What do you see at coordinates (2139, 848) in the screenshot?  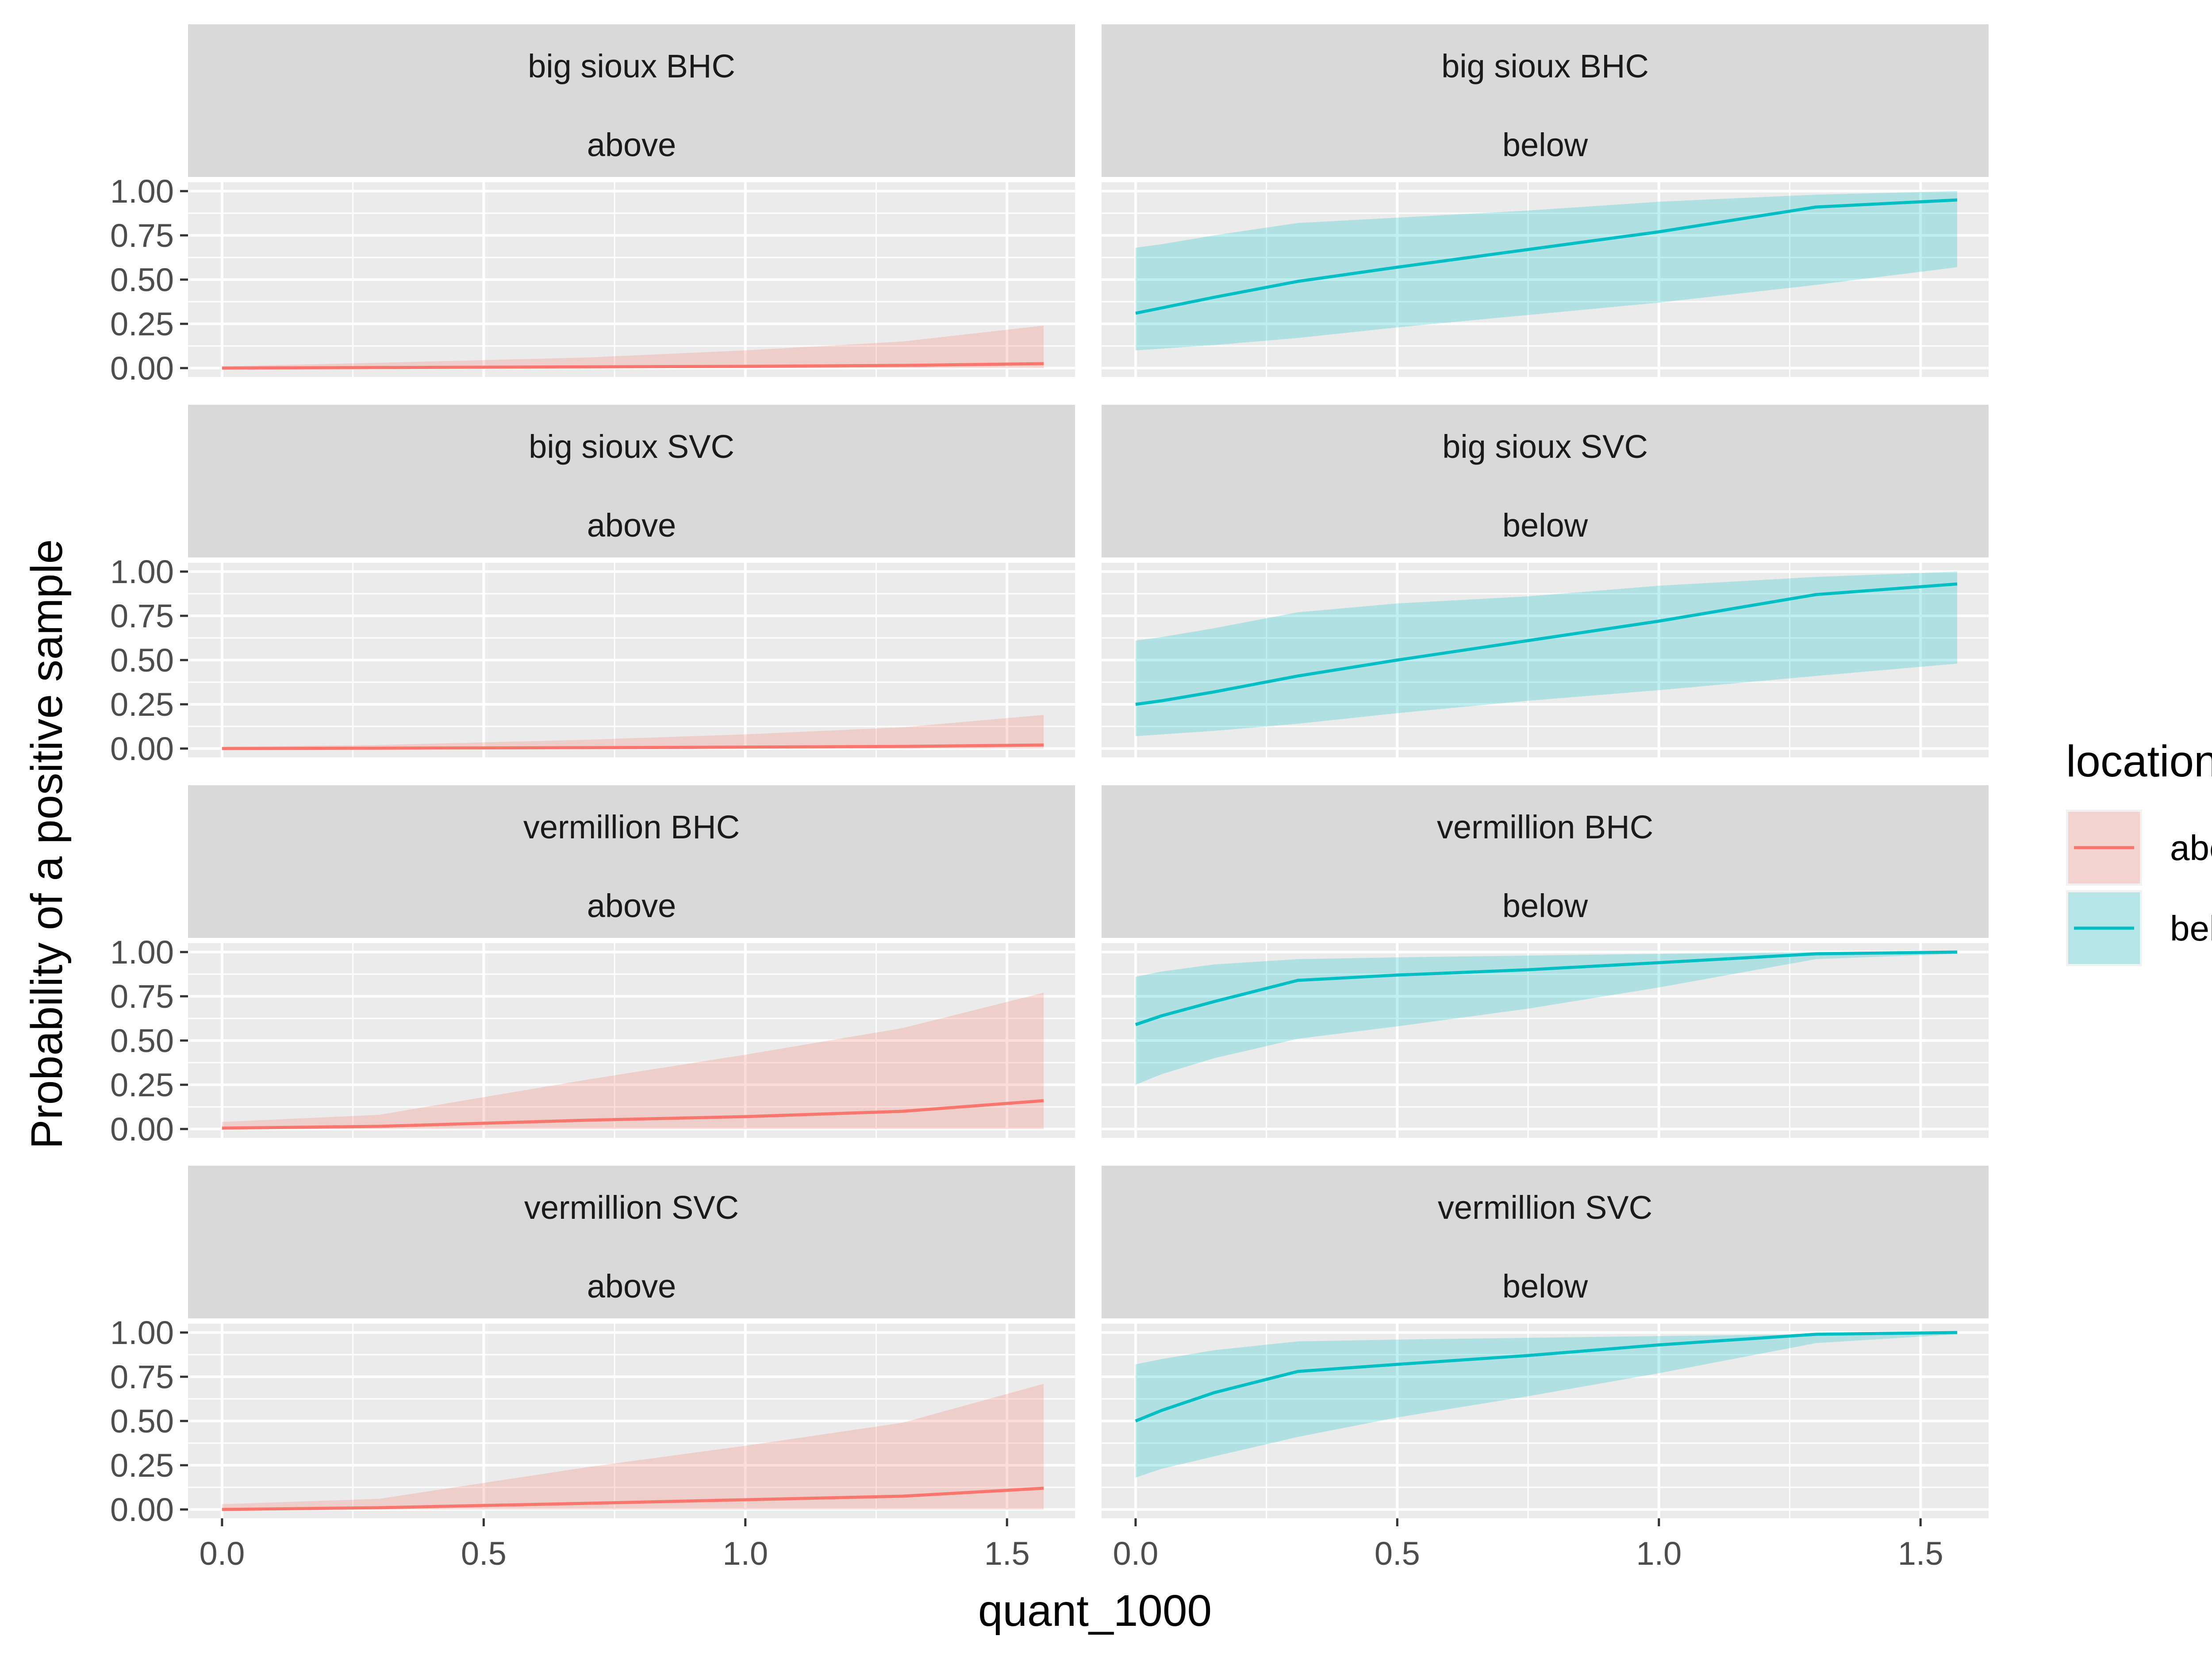 I see `legend-item: above` at bounding box center [2139, 848].